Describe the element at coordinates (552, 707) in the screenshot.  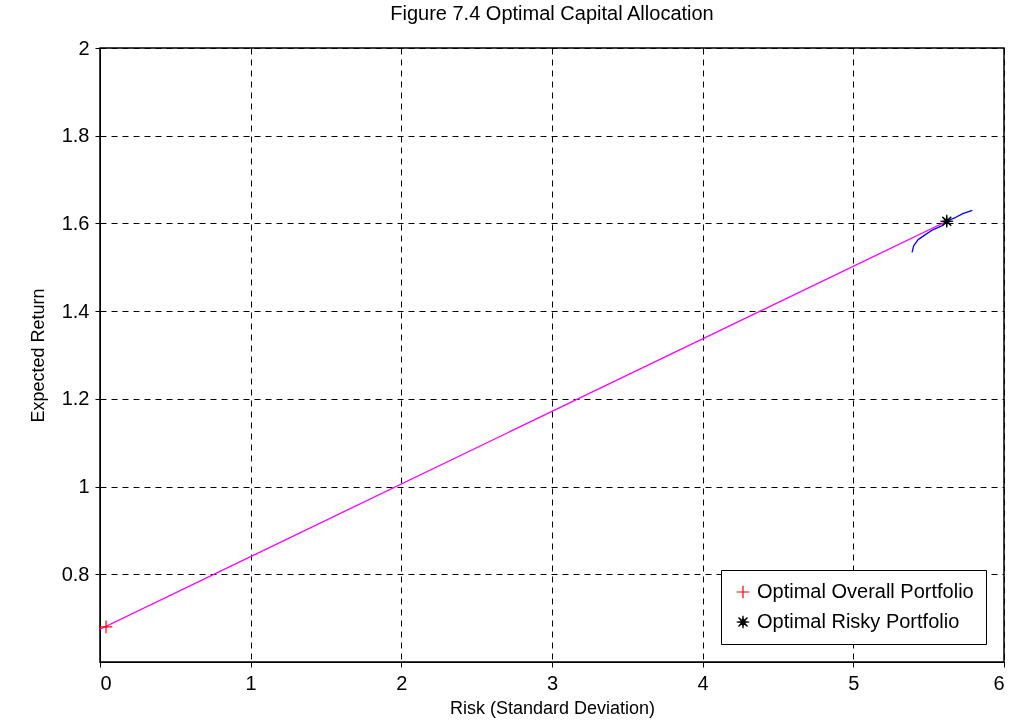
I see `x-axis-title: Risk (Standard Deviation)` at that location.